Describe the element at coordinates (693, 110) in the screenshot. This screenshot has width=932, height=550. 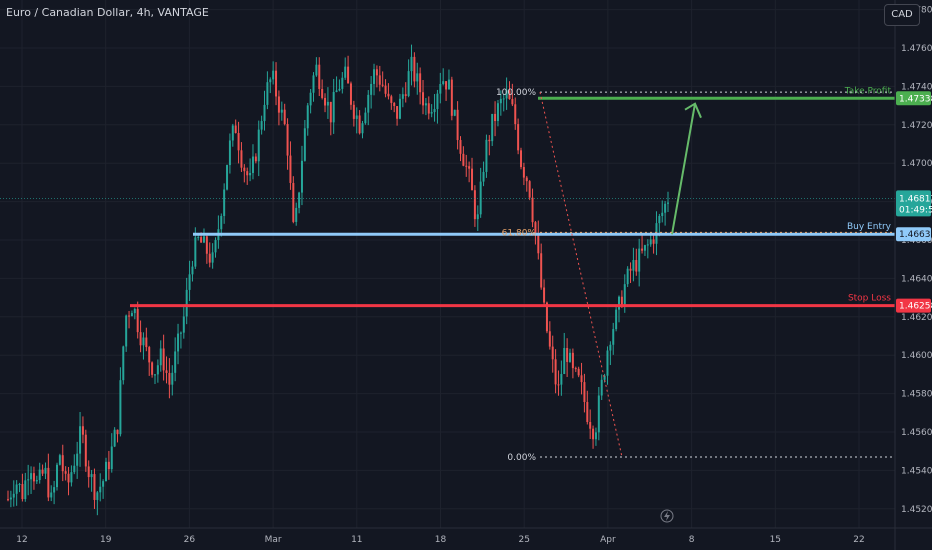
I see `target-arrow-head` at that location.